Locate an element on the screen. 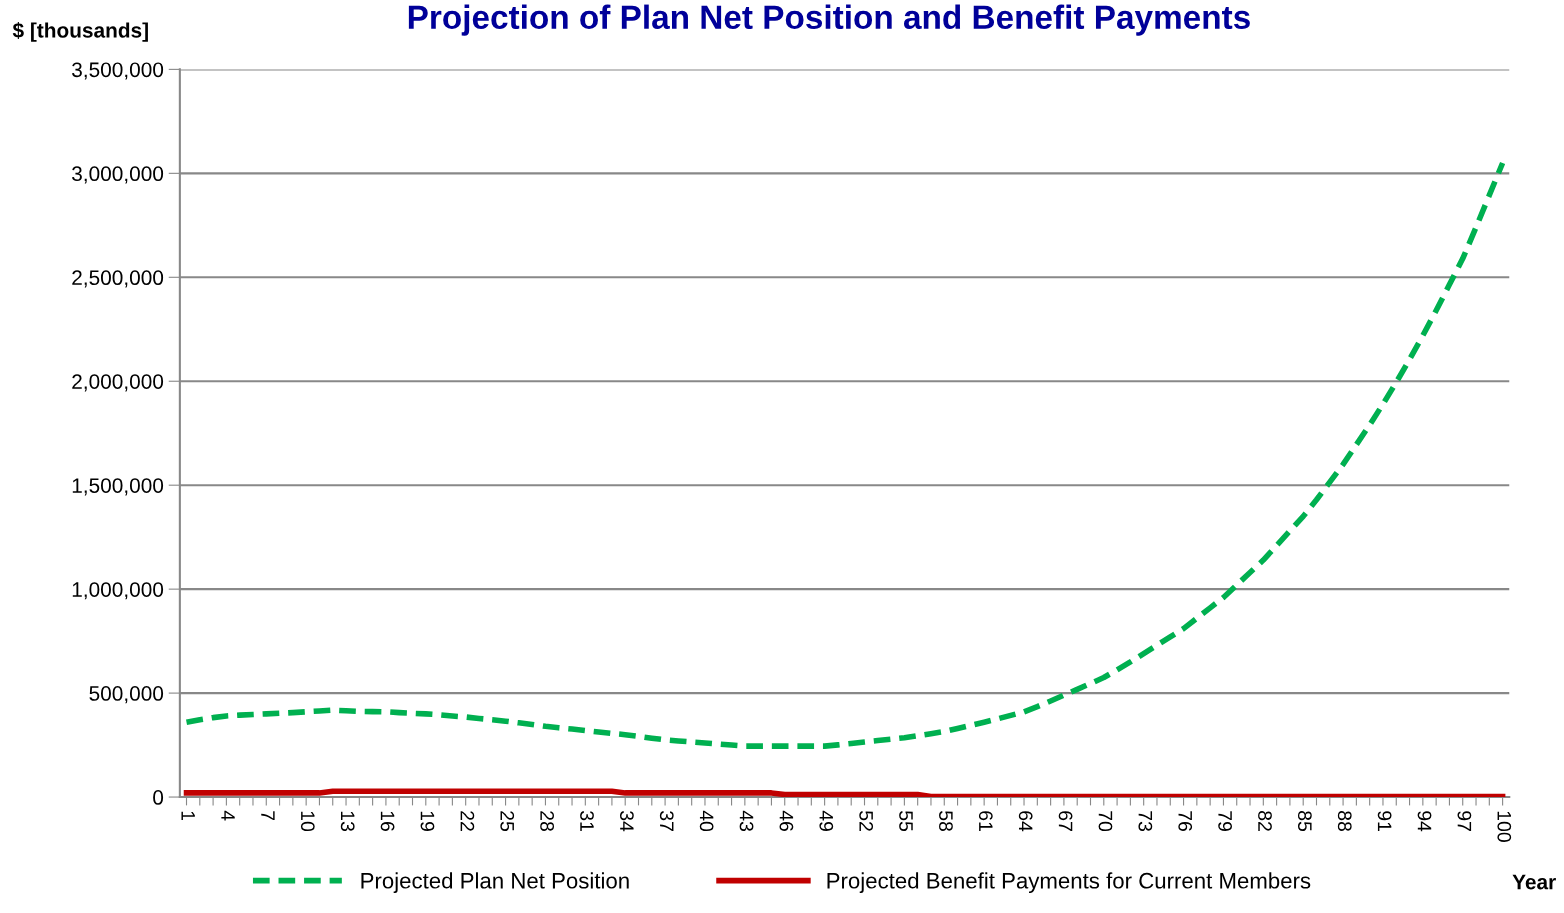  x-tick-label: 16 is located at coordinates (387, 821).